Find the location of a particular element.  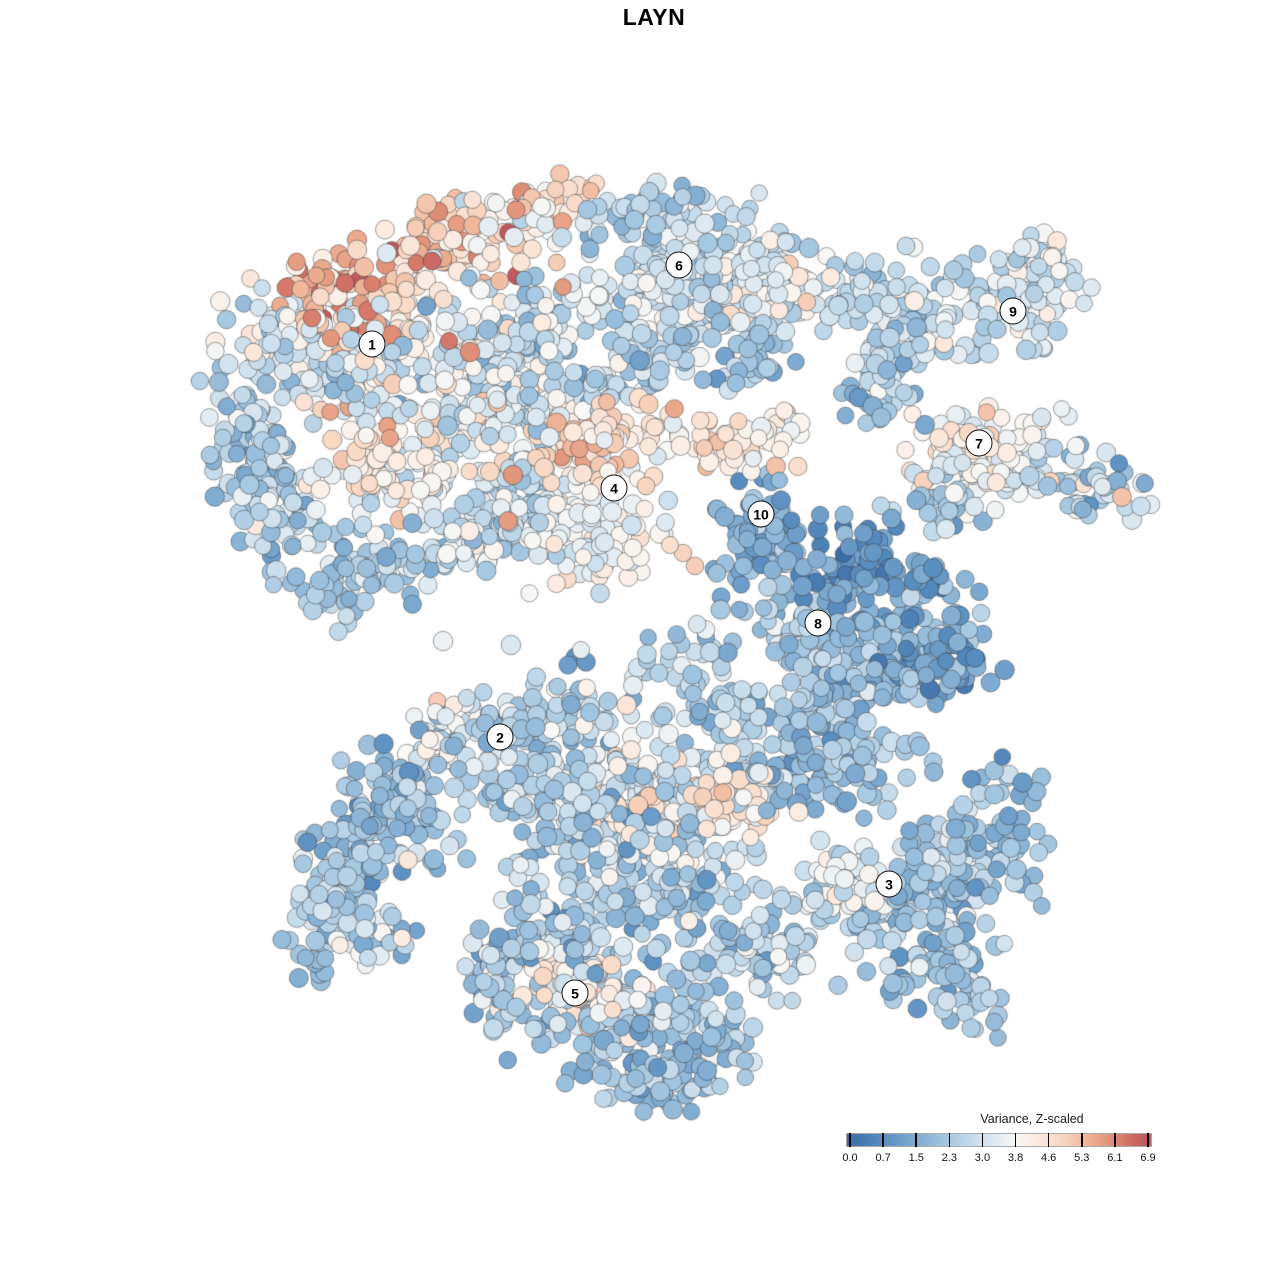

colorbar-tick-label: 6.1 is located at coordinates (1115, 1158).